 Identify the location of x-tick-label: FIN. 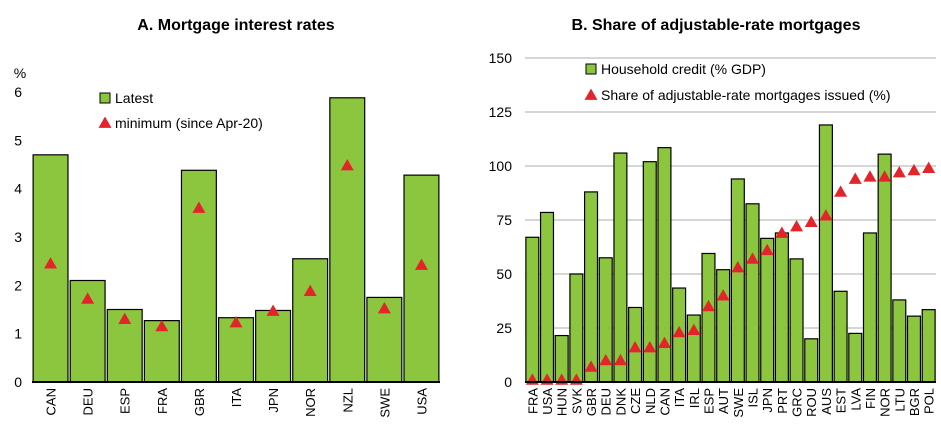
(870, 398).